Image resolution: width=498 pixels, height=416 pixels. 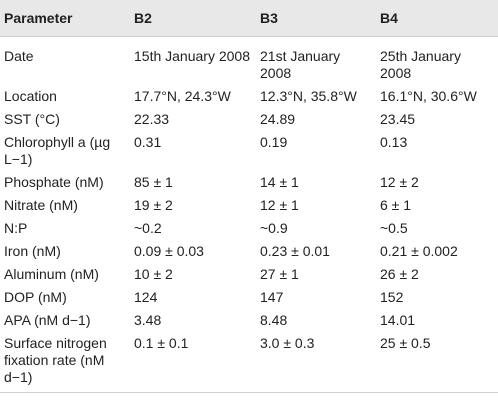 I want to click on cell-b4: 25th January 2008, so click(x=420, y=64).